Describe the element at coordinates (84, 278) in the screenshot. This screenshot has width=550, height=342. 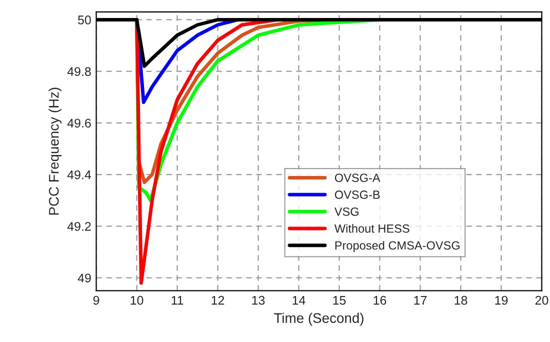
I see `y-tick-label: 49` at that location.